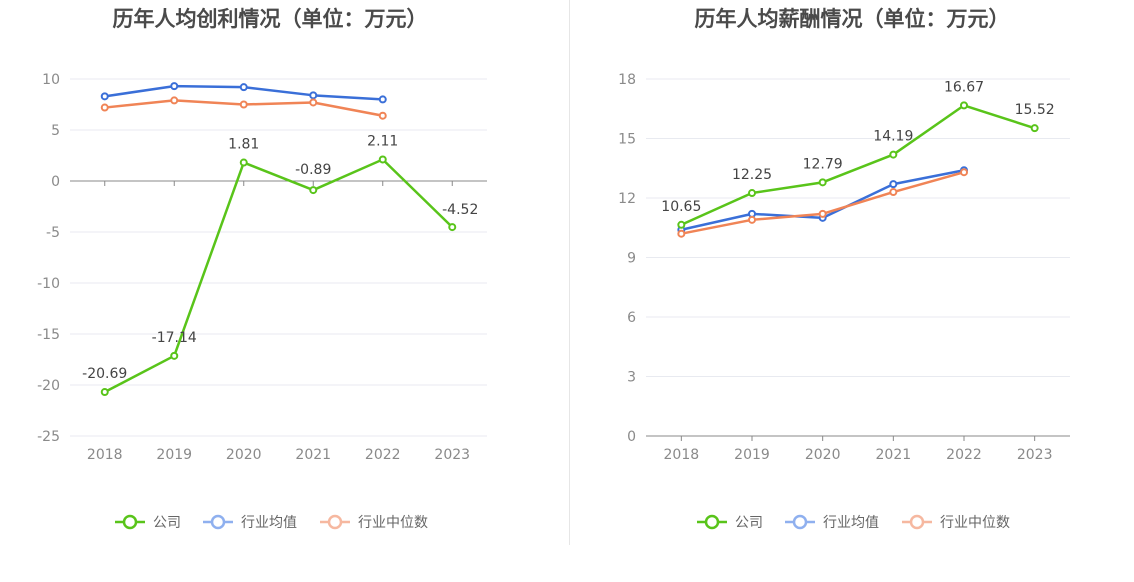 This screenshot has height=582, width=1134. I want to click on profit-legend-label-industry-median: 行业中位数, so click(393, 523).